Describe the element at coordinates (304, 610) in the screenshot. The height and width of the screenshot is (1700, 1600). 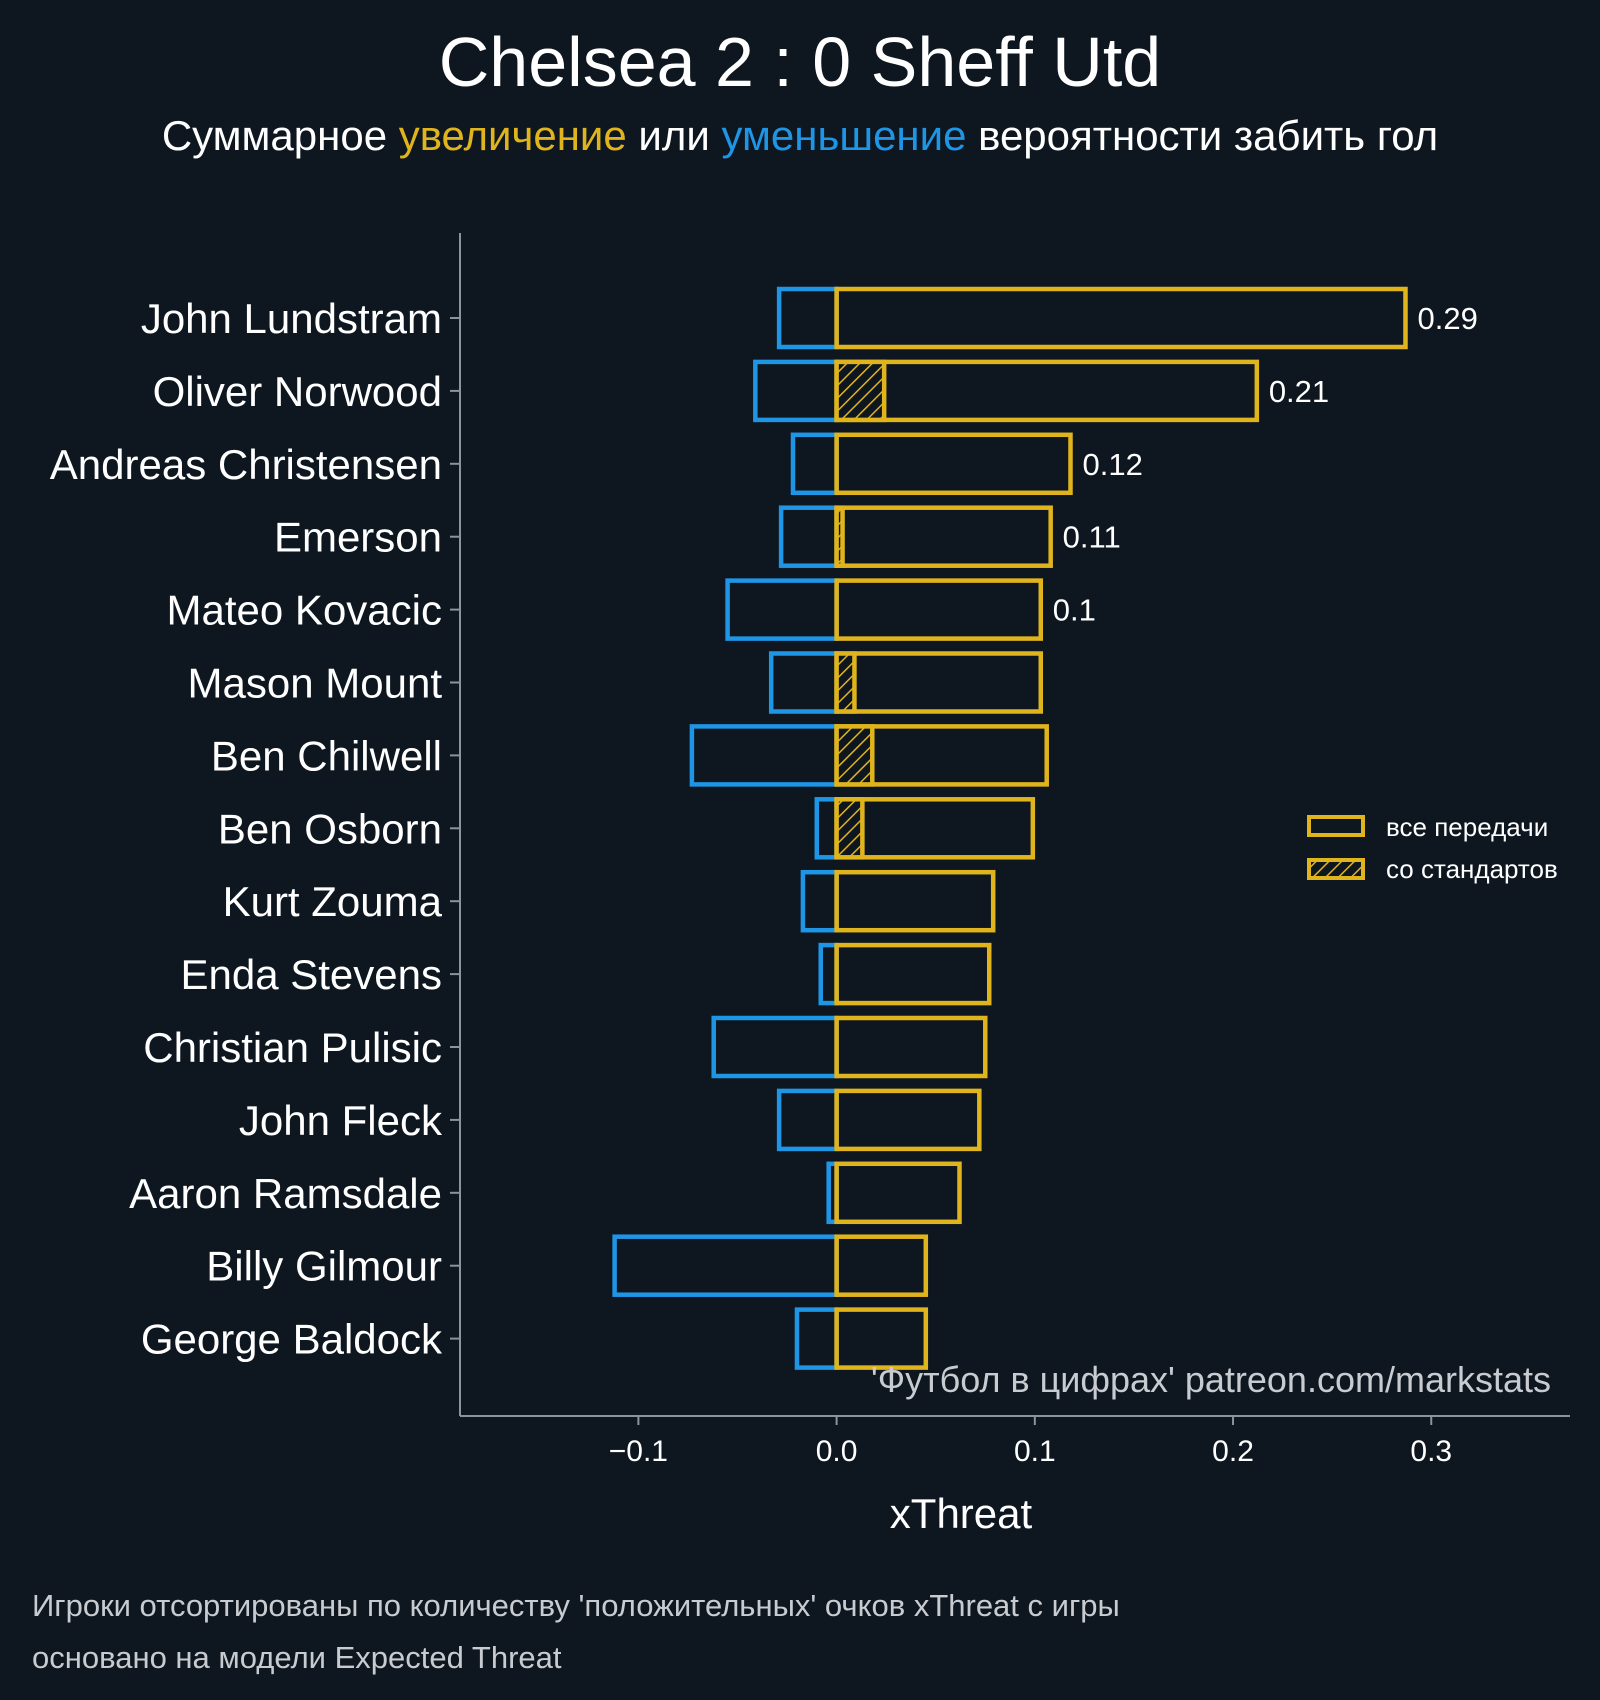
I see `player-label: Mateo Kovacic` at that location.